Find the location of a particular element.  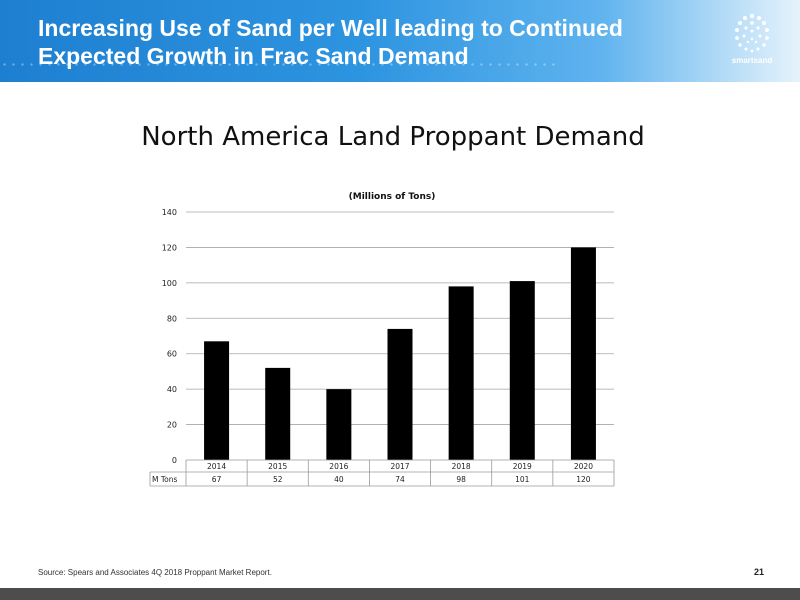

dotted-sphere-icon is located at coordinates (752, 33).